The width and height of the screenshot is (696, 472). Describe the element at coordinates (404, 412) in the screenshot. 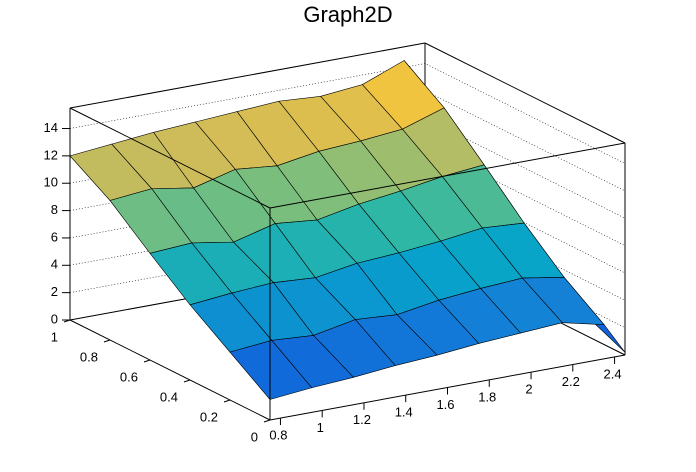

I see `x-tick-label: 1.4` at that location.